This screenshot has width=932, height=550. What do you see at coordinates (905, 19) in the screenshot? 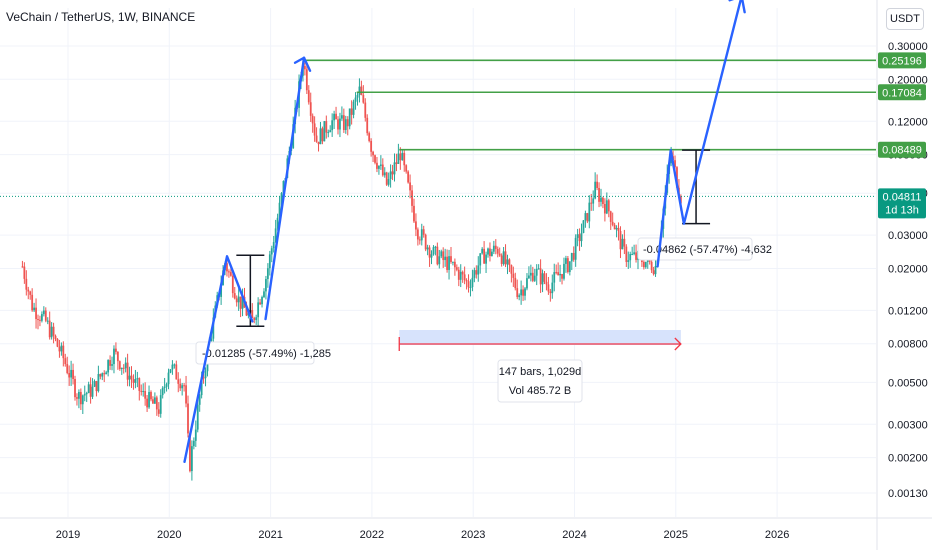
I see `currency-selector: USDT` at bounding box center [905, 19].